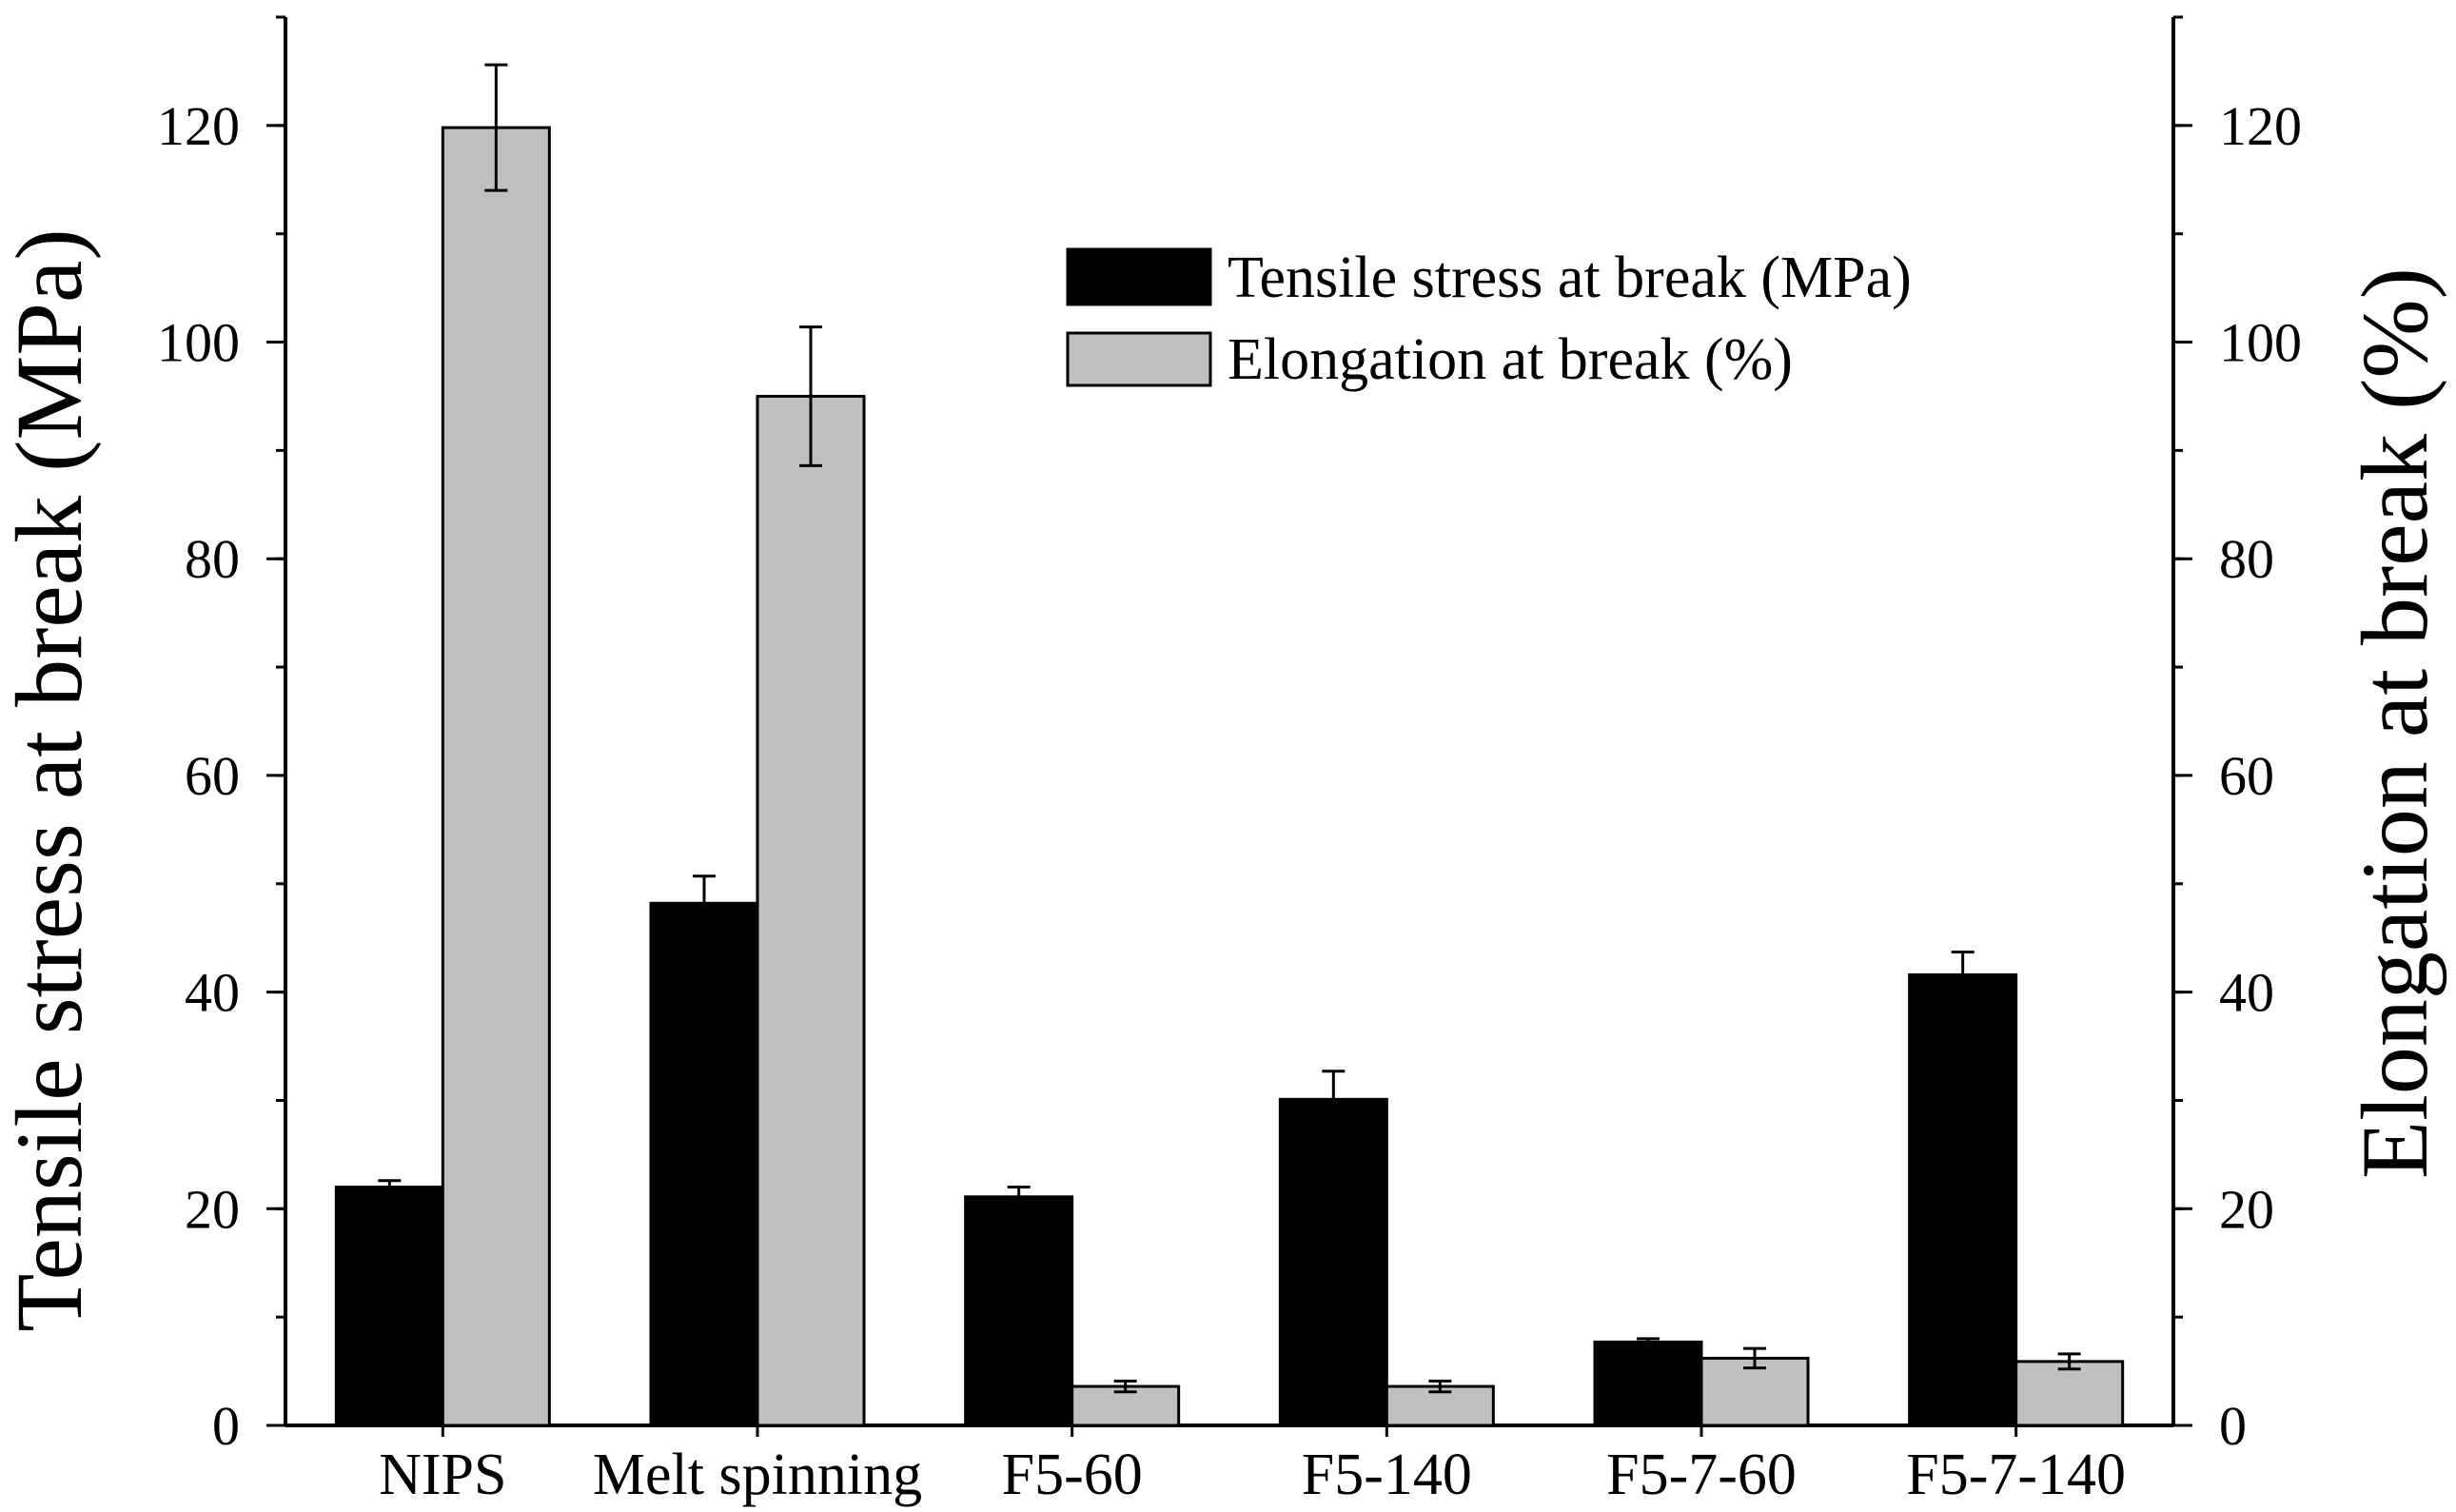 This screenshot has height=1512, width=2456. What do you see at coordinates (2016, 1475) in the screenshot?
I see `x-tick-label: F5-7-140` at bounding box center [2016, 1475].